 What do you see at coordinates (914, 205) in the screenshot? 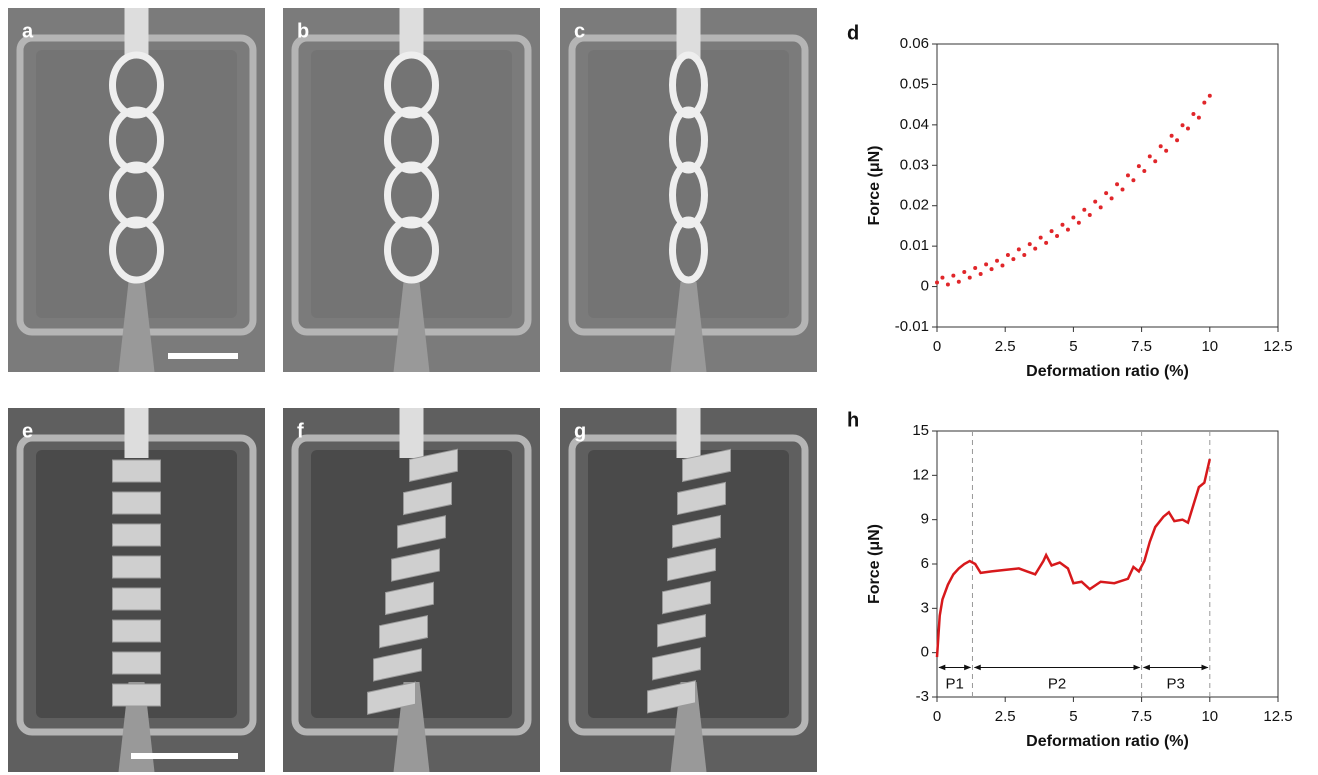
I see `y-tick-label: 0.02` at bounding box center [914, 205].